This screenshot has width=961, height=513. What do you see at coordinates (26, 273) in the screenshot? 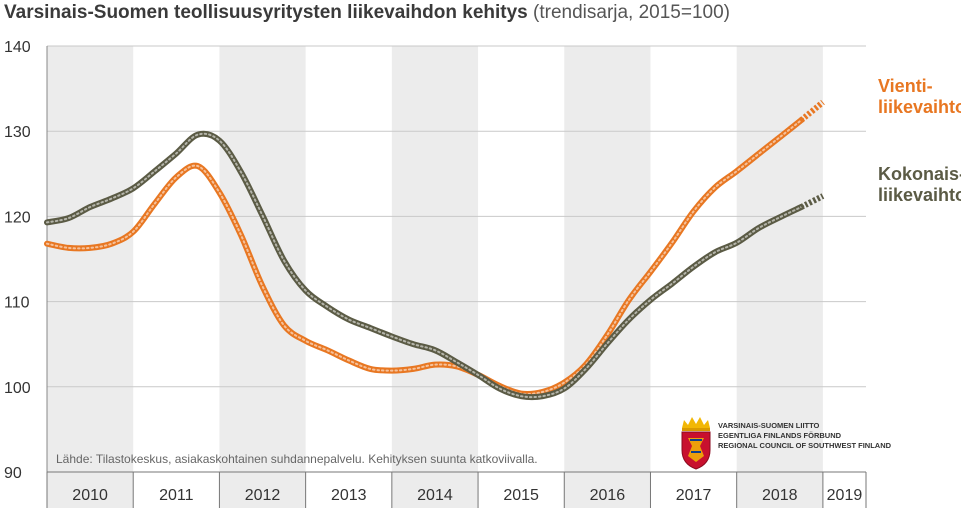
I see `y-axis: 90 100 110 120 130 140` at bounding box center [26, 273].